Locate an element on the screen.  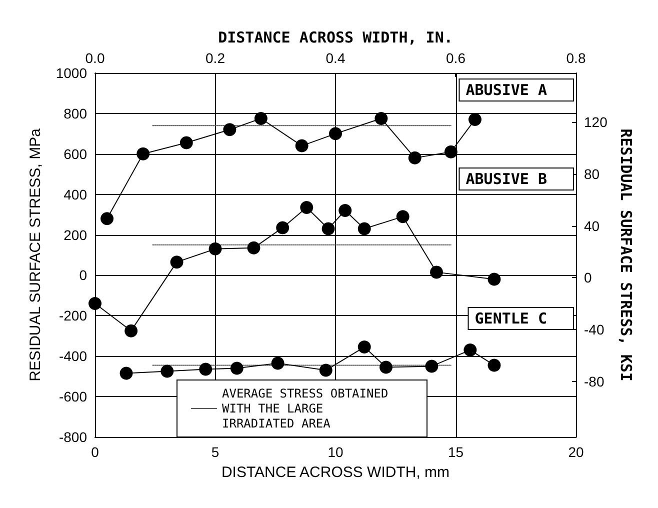
x2-tick-label: 0.4 is located at coordinates (336, 58).